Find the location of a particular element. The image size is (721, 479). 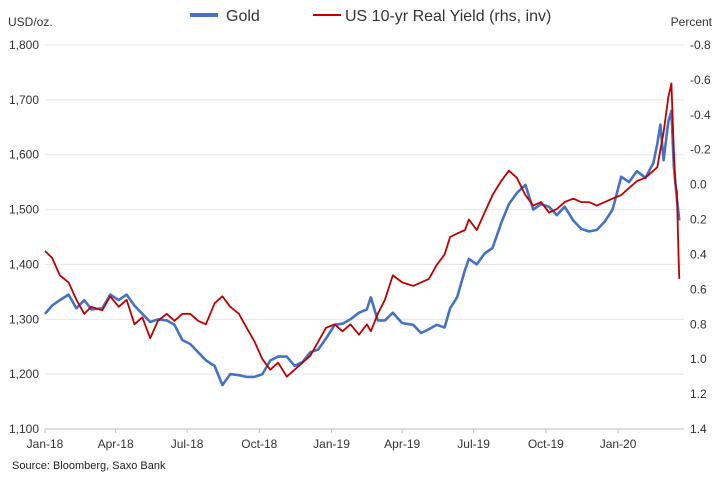

right-axis-ticks: -0.8 -0.6 -0.4 -0.2 0.0 0.2 0.4 0.6 0.8 1.0 1.2 1.4 is located at coordinates (700, 237).